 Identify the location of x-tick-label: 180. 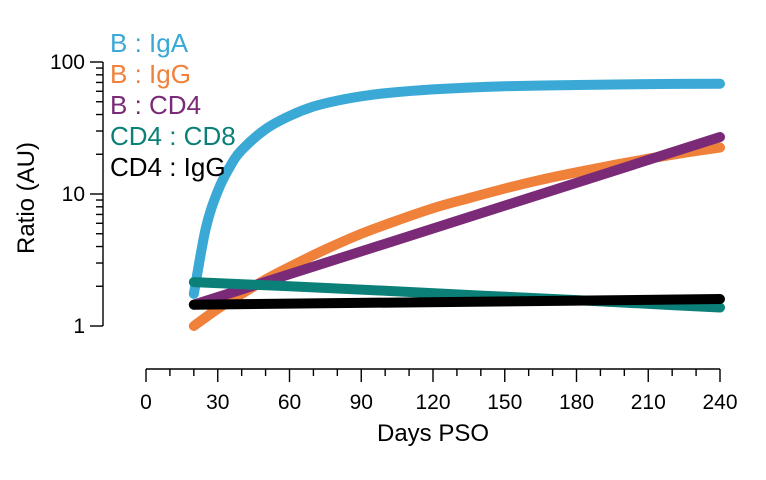
(576, 402).